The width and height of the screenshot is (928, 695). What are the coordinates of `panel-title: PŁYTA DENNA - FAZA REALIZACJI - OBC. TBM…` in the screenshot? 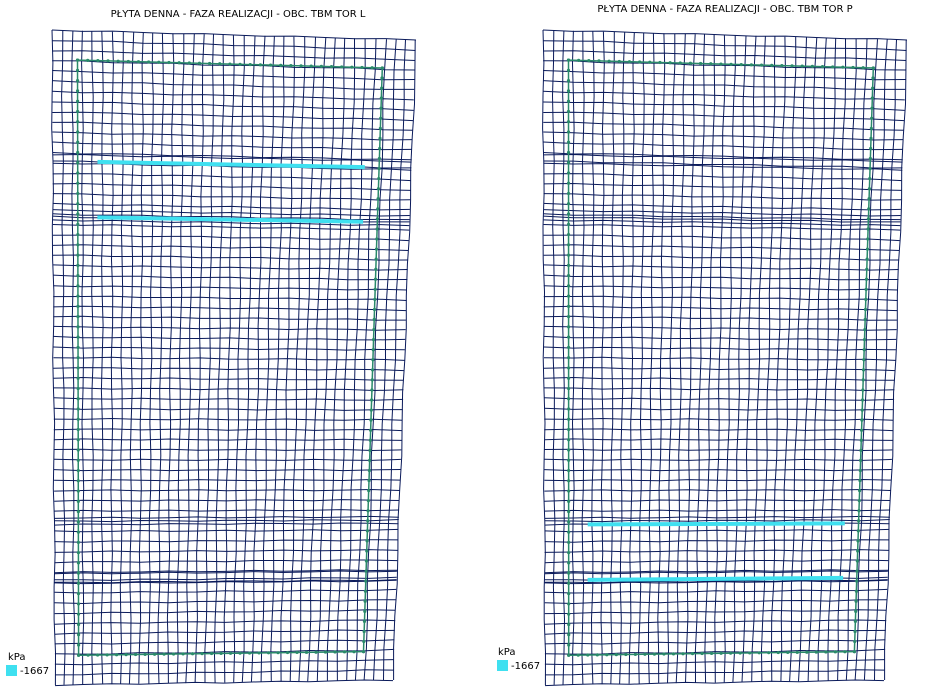 It's located at (724, 9).